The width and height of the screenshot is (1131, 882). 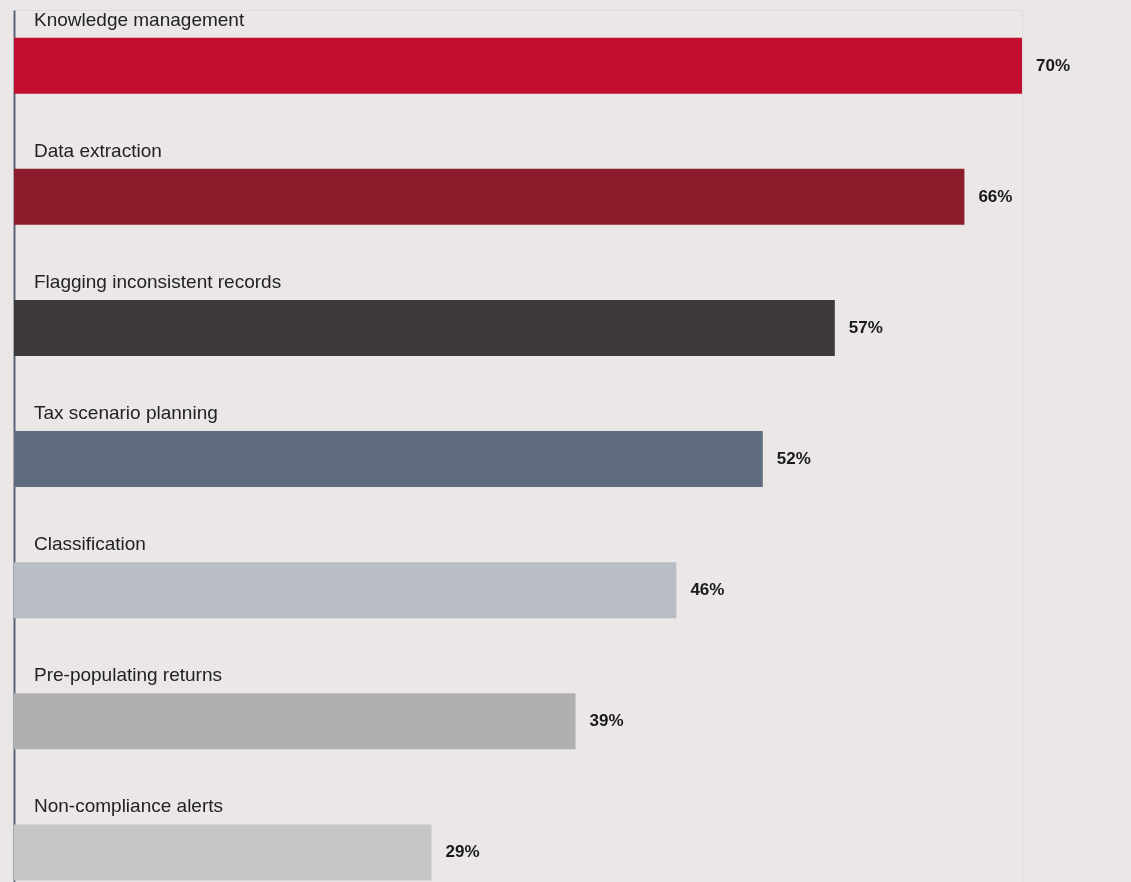 I want to click on y-tick-label: Knowledge management, so click(x=139, y=19).